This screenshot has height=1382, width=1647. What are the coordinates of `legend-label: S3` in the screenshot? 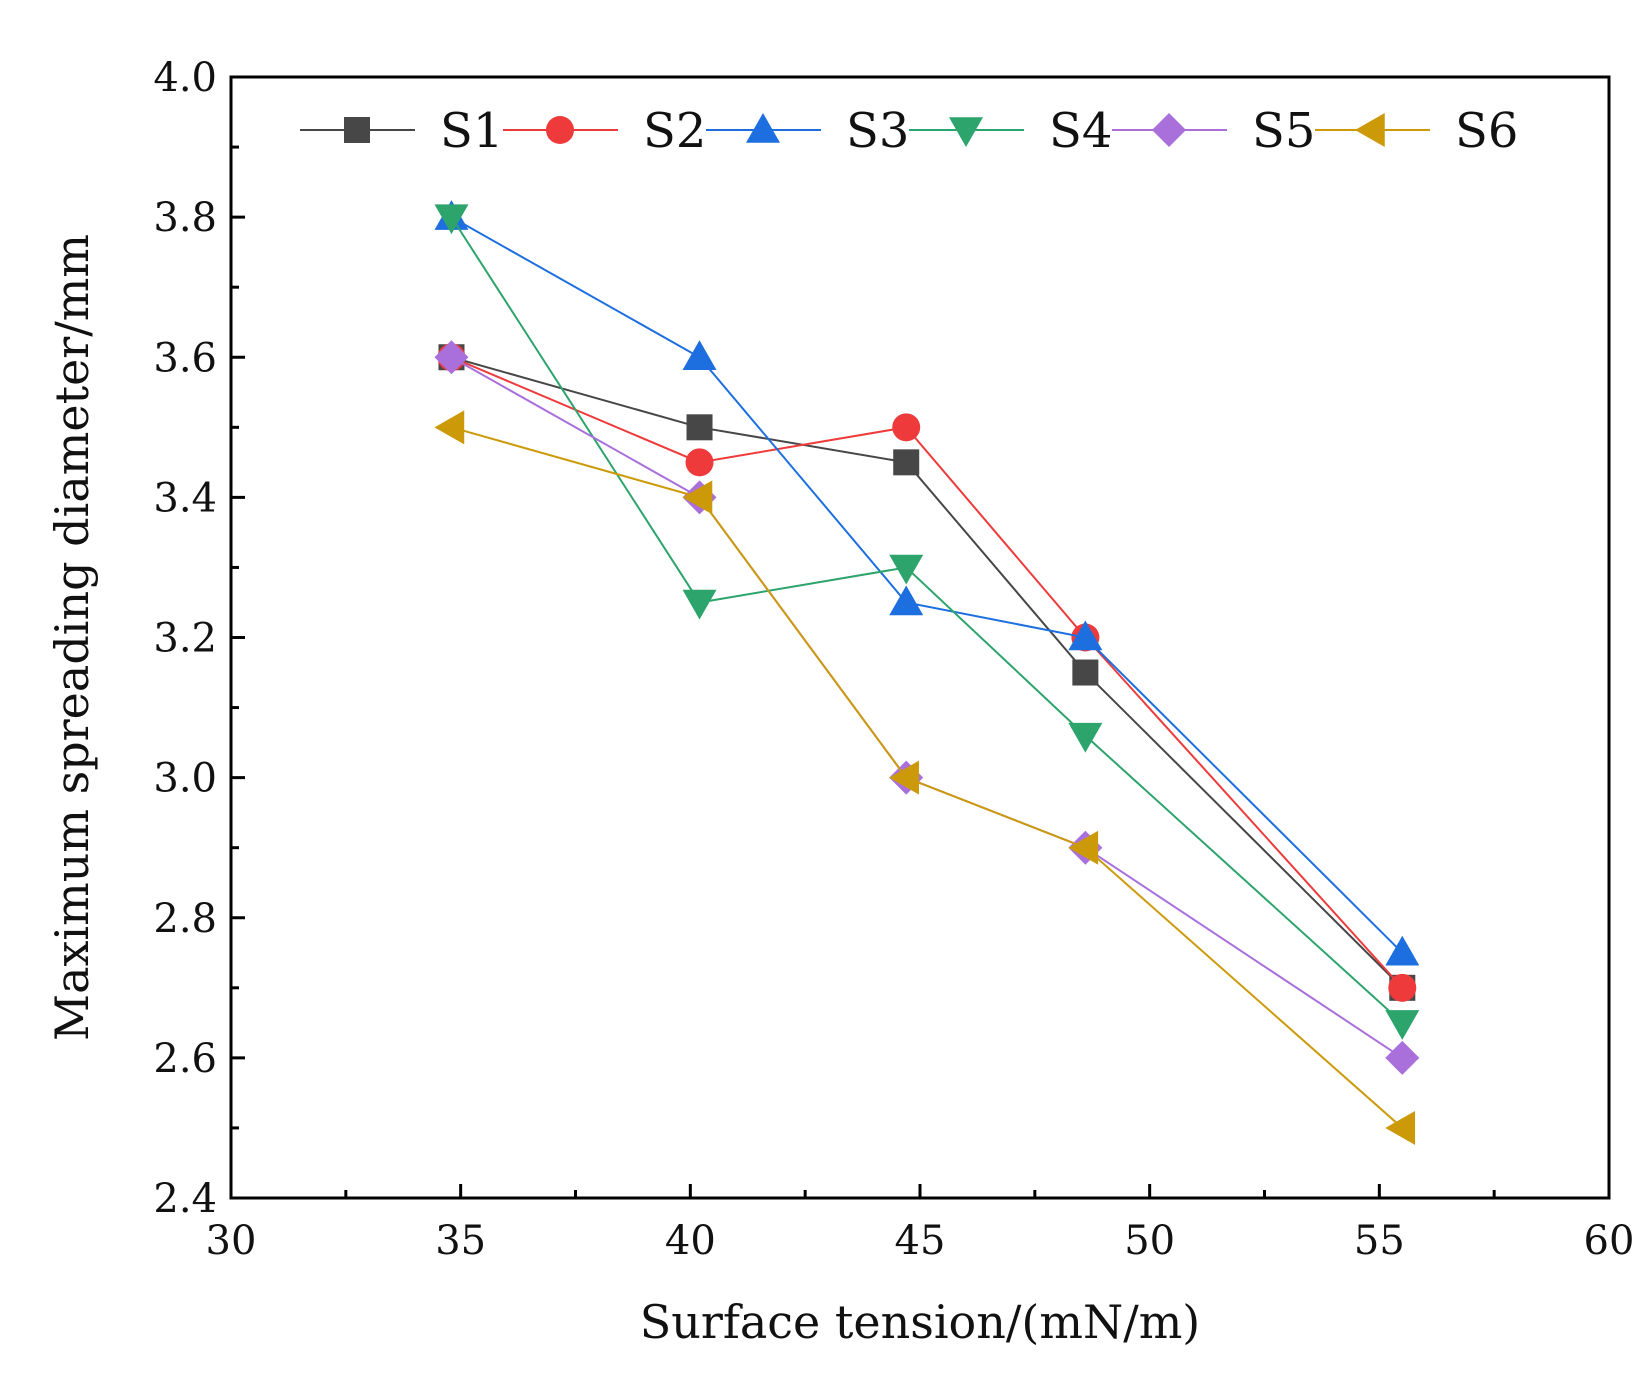 It's located at (877, 131).